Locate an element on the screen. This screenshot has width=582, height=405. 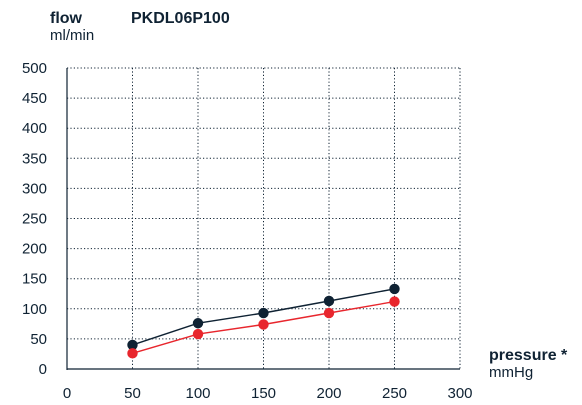
x-tick-labels: 0 50 100 150 200 250 300 is located at coordinates (268, 393).